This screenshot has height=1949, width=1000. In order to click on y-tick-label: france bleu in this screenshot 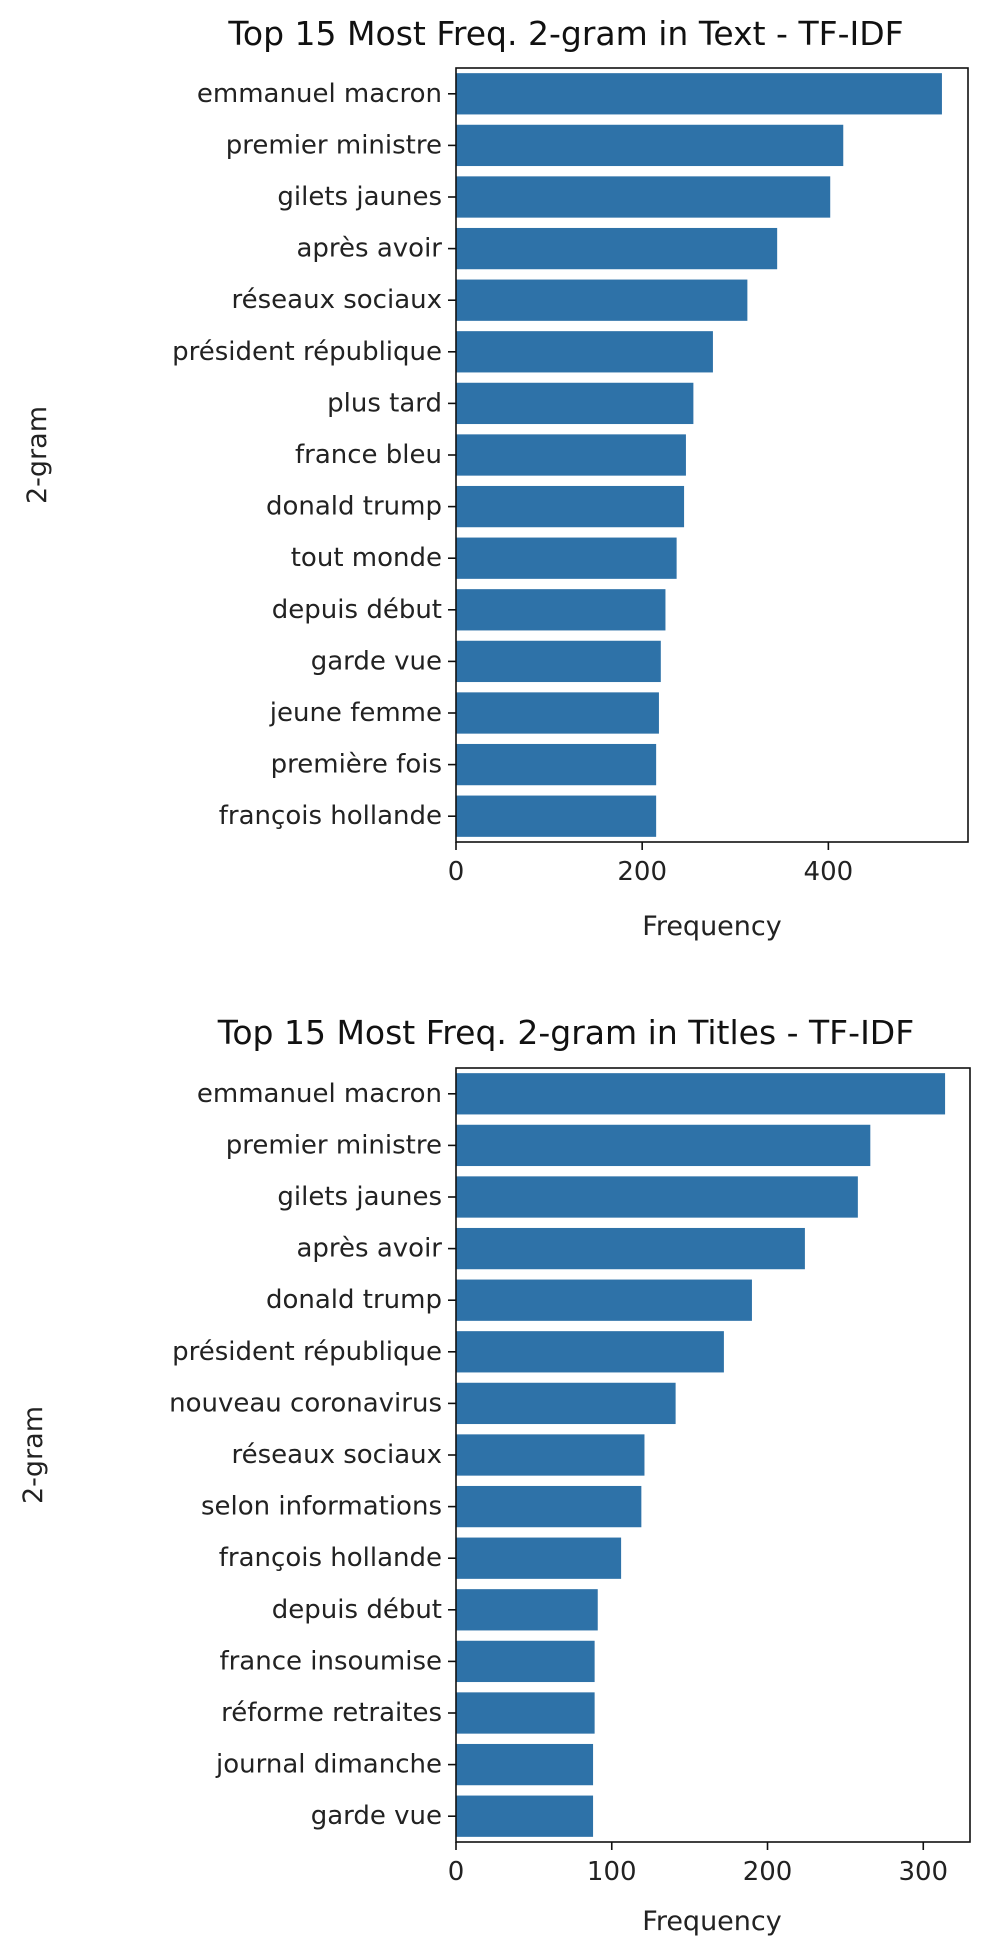, I will do `click(368, 455)`.